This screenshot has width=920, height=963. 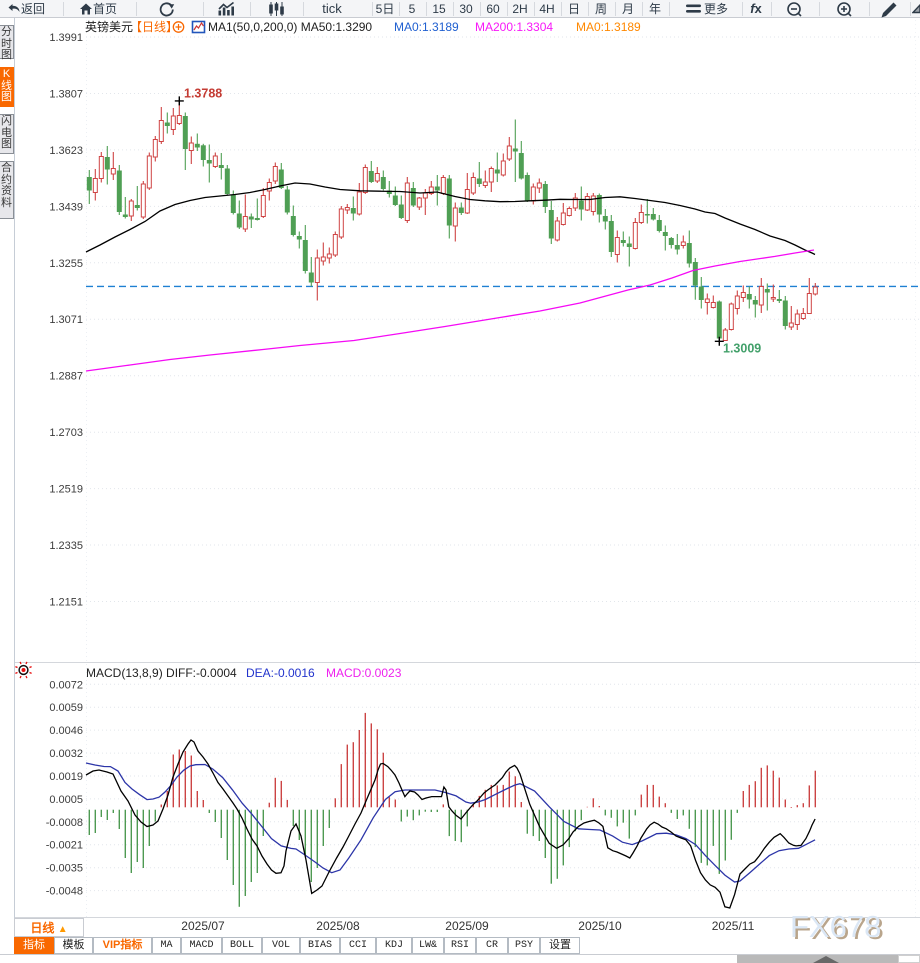 What do you see at coordinates (64, 846) in the screenshot?
I see `svg-text: -0.0021` at bounding box center [64, 846].